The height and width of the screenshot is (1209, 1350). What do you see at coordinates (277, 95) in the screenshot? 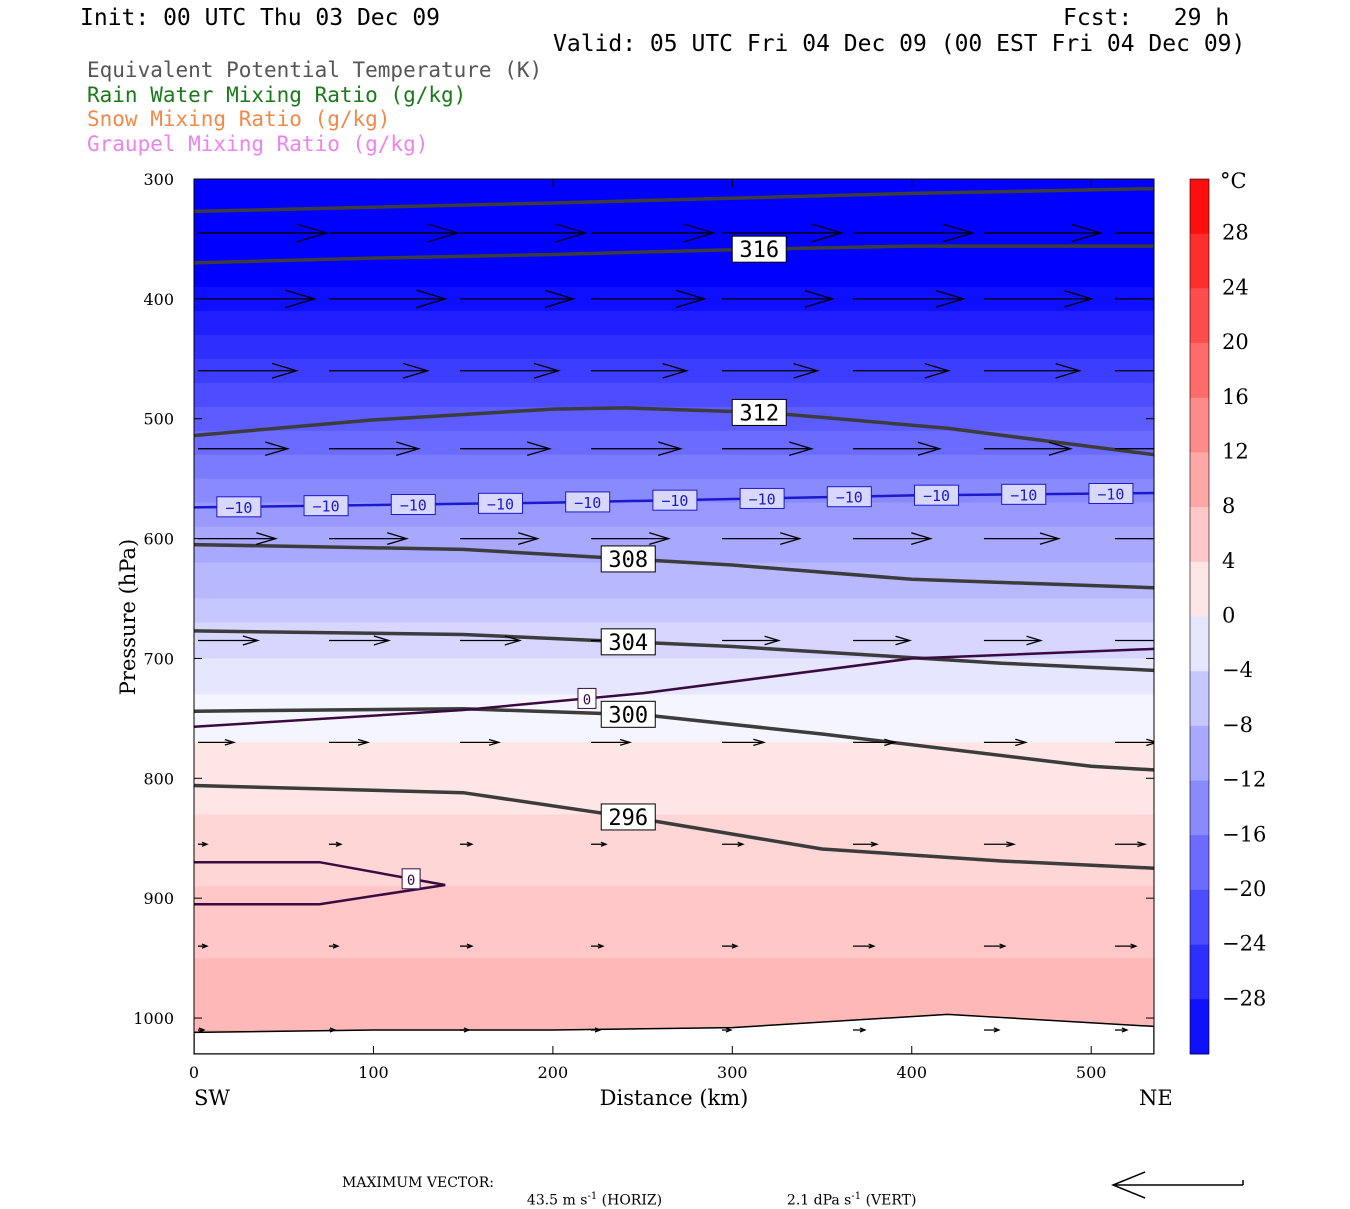
I see `legend-rain: Rain Water Mixing Ratio (g/kg)` at bounding box center [277, 95].